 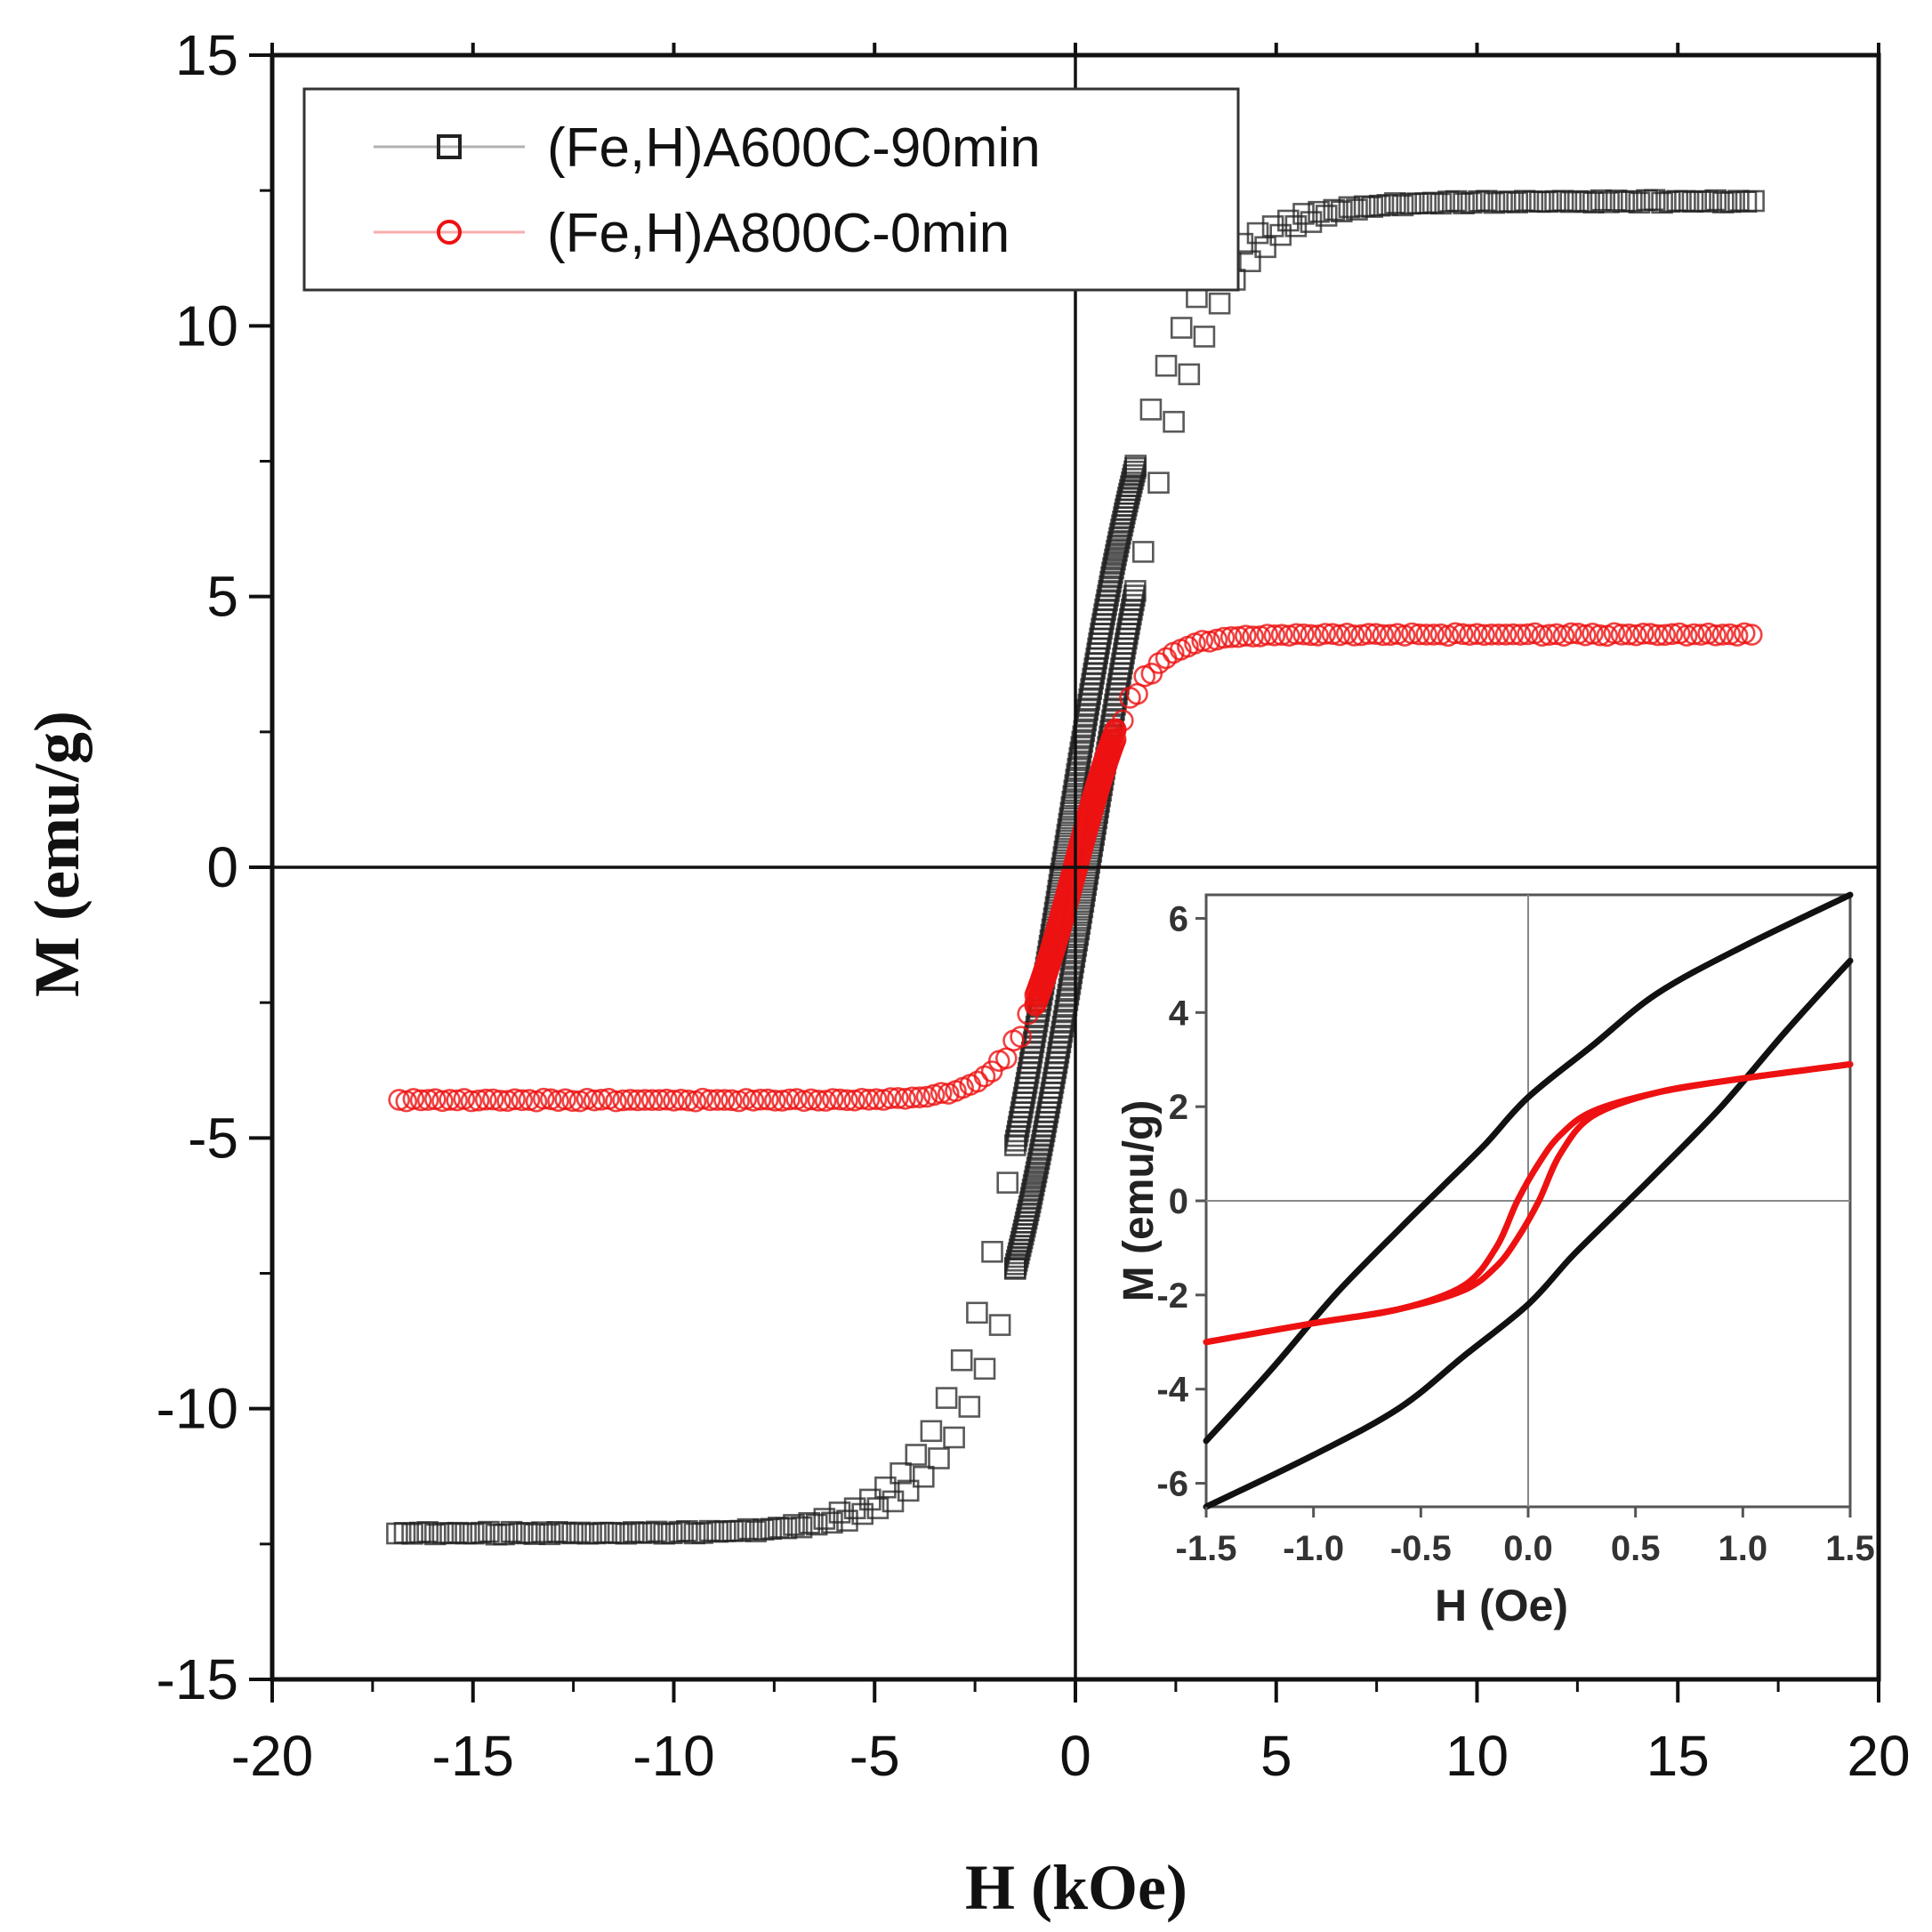 I want to click on y-tick-label: -15, so click(x=198, y=1679).